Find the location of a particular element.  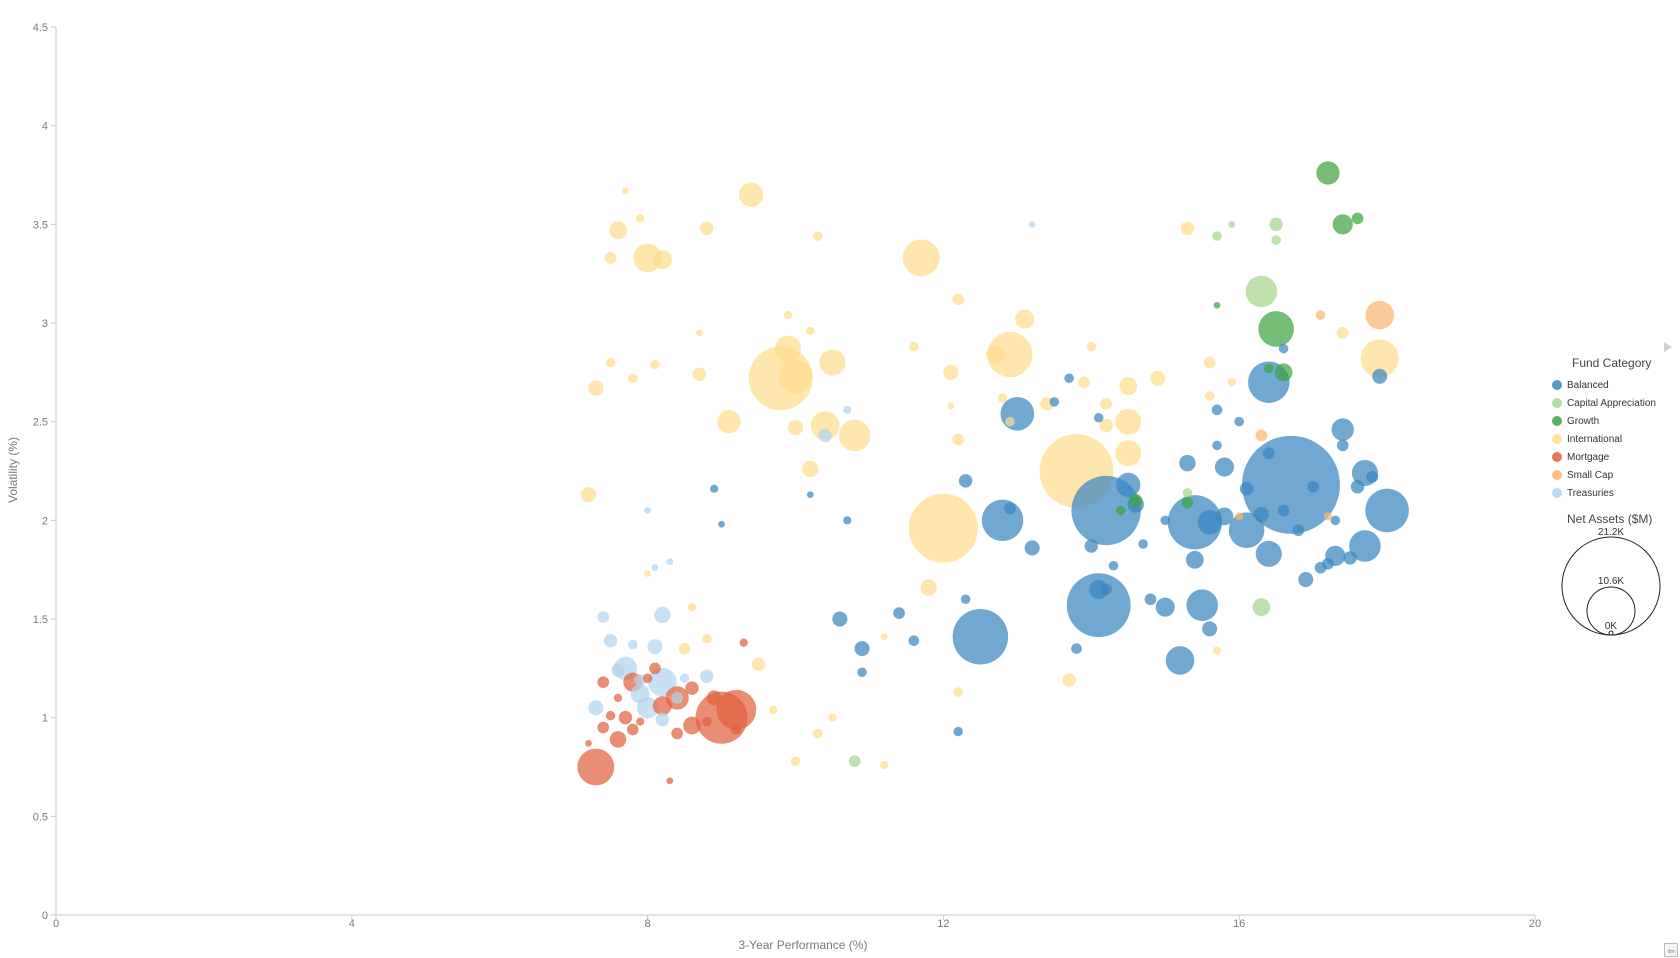

legend-item-growth: Growth is located at coordinates (1616, 421).